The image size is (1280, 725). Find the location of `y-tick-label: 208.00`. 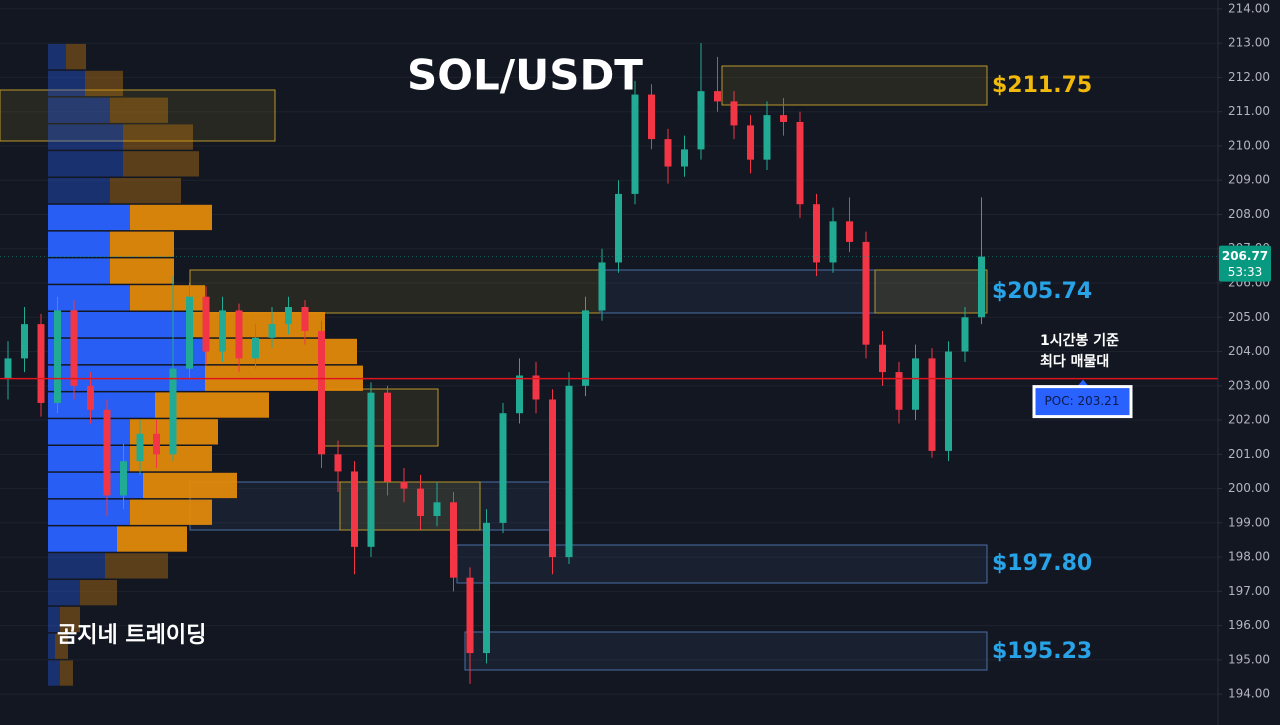

y-tick-label: 208.00 is located at coordinates (1249, 214).